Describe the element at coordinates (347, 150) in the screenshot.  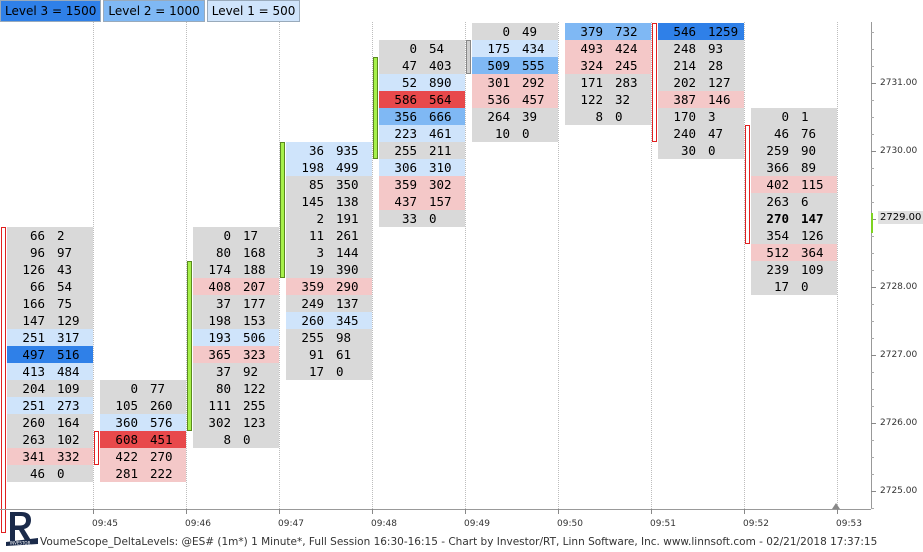
I see `ask-volume: 935` at that location.